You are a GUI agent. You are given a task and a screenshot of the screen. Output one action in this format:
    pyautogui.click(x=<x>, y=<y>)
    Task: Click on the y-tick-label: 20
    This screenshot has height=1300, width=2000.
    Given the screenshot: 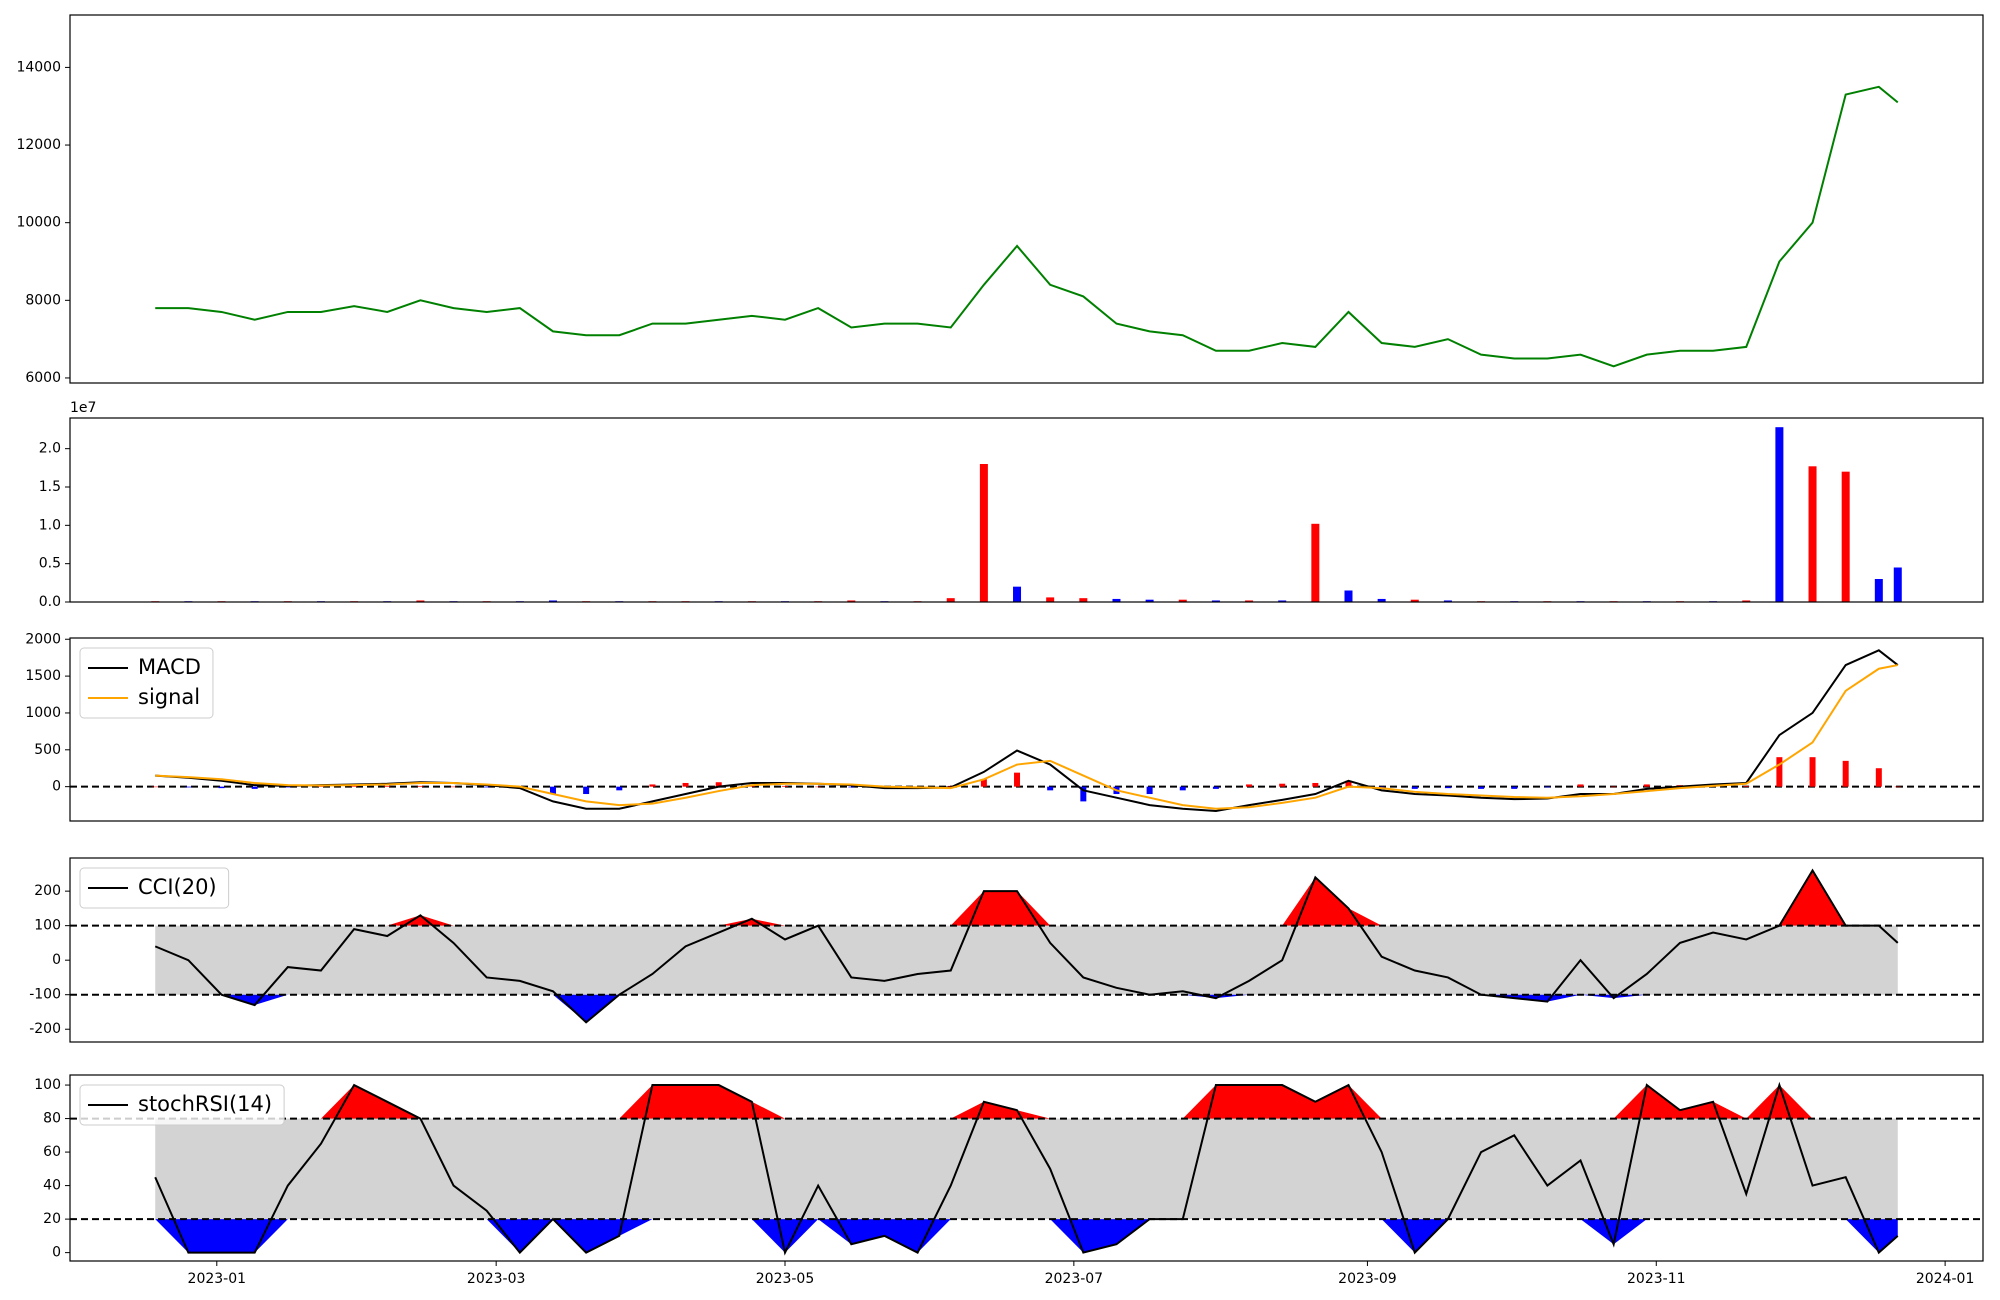 What is the action you would take?
    pyautogui.click(x=52, y=1219)
    